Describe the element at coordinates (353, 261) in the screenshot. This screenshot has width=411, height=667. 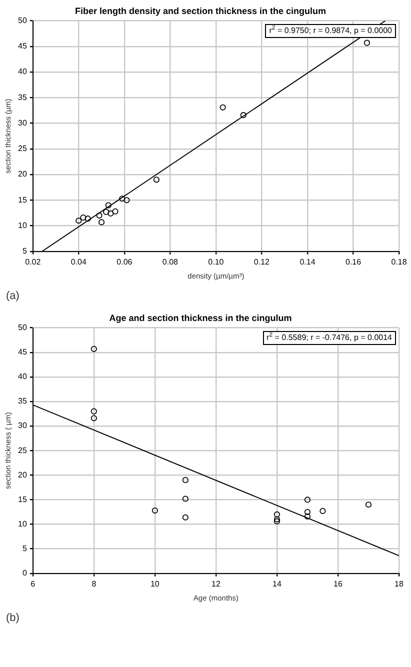
I see `x-tick-label: 0.16` at that location.